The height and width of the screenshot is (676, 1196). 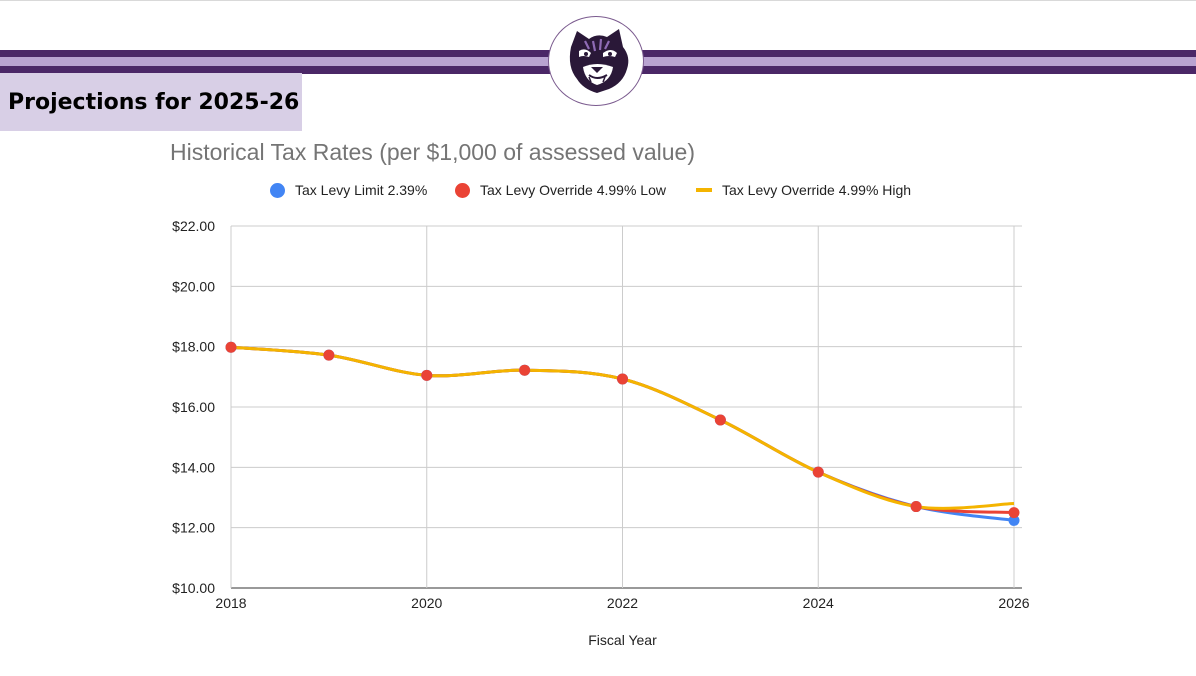 I want to click on legend-marker-override-low, so click(x=462, y=190).